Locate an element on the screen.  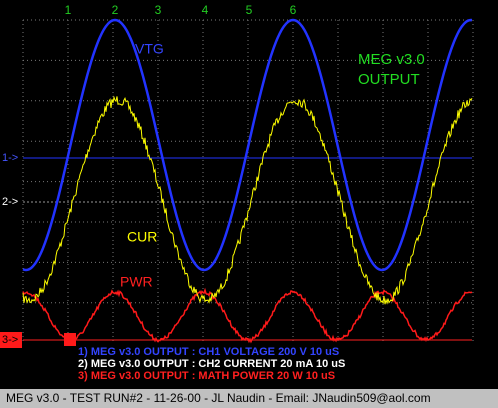
channel-marker: 1-> is located at coordinates (10, 158).